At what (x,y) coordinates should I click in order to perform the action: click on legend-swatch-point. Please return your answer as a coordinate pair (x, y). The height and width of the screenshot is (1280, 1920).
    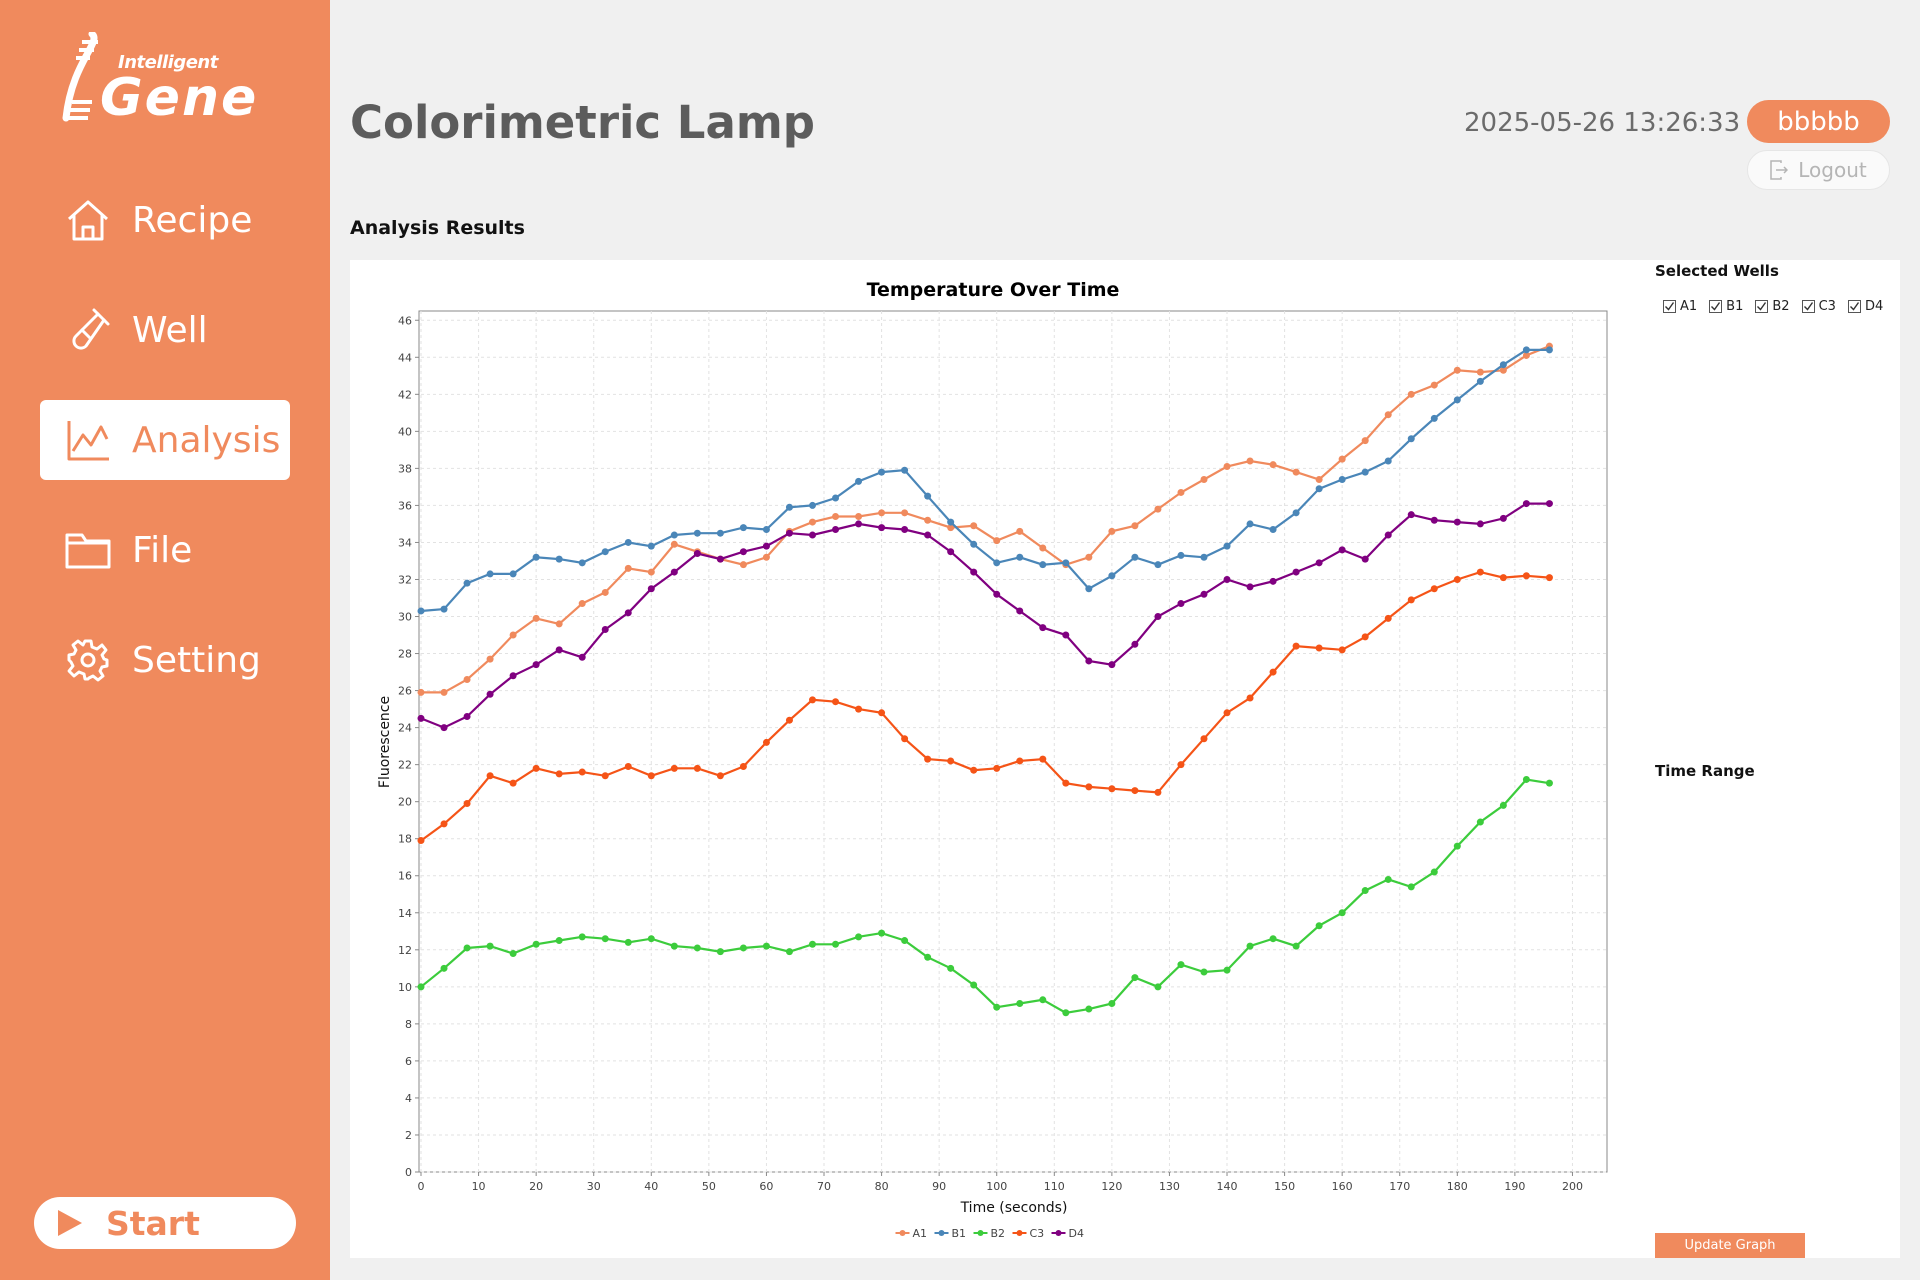
    Looking at the image, I should click on (941, 1233).